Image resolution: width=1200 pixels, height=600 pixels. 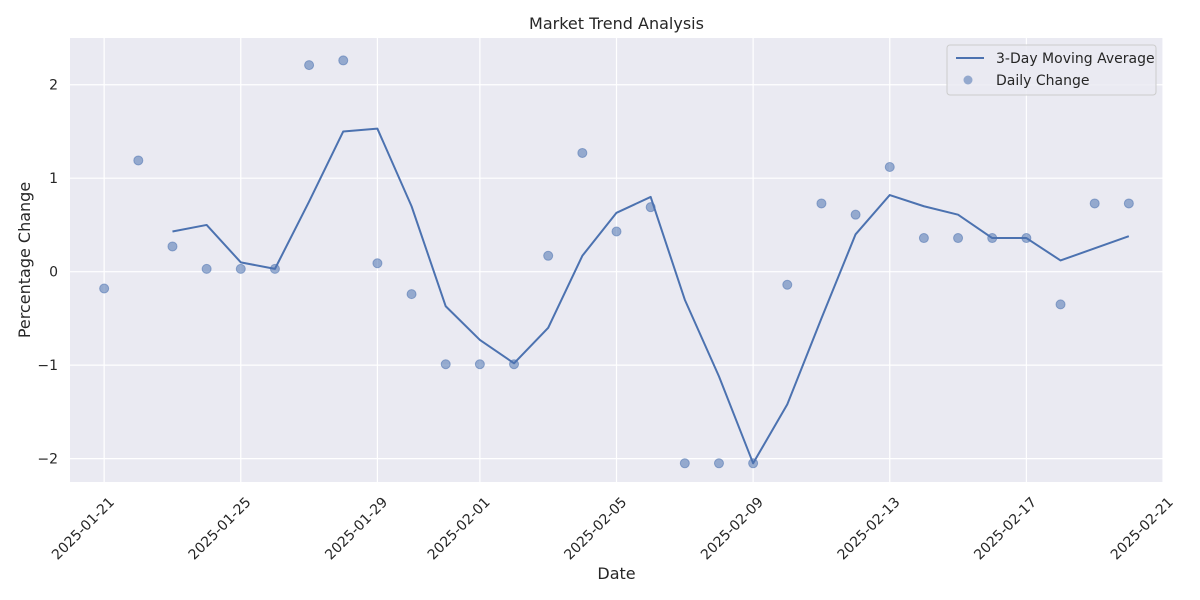 What do you see at coordinates (83, 528) in the screenshot?
I see `x-tick-label: 2025-01-21` at bounding box center [83, 528].